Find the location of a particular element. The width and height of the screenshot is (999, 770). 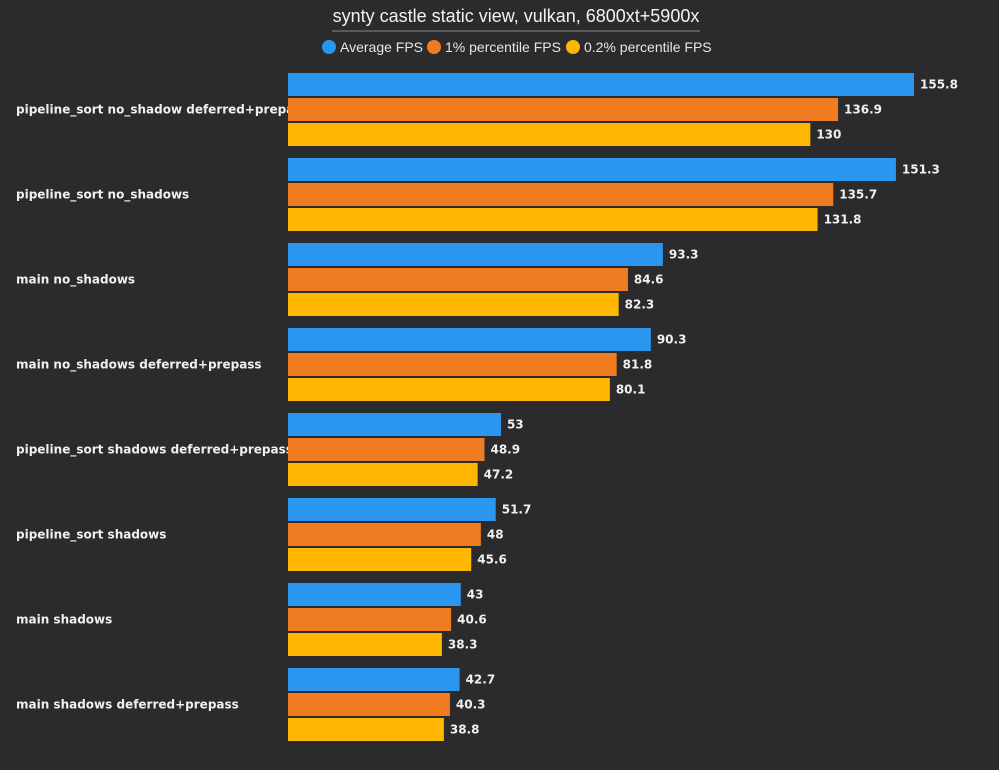

value-label: 131.8 is located at coordinates (843, 220).